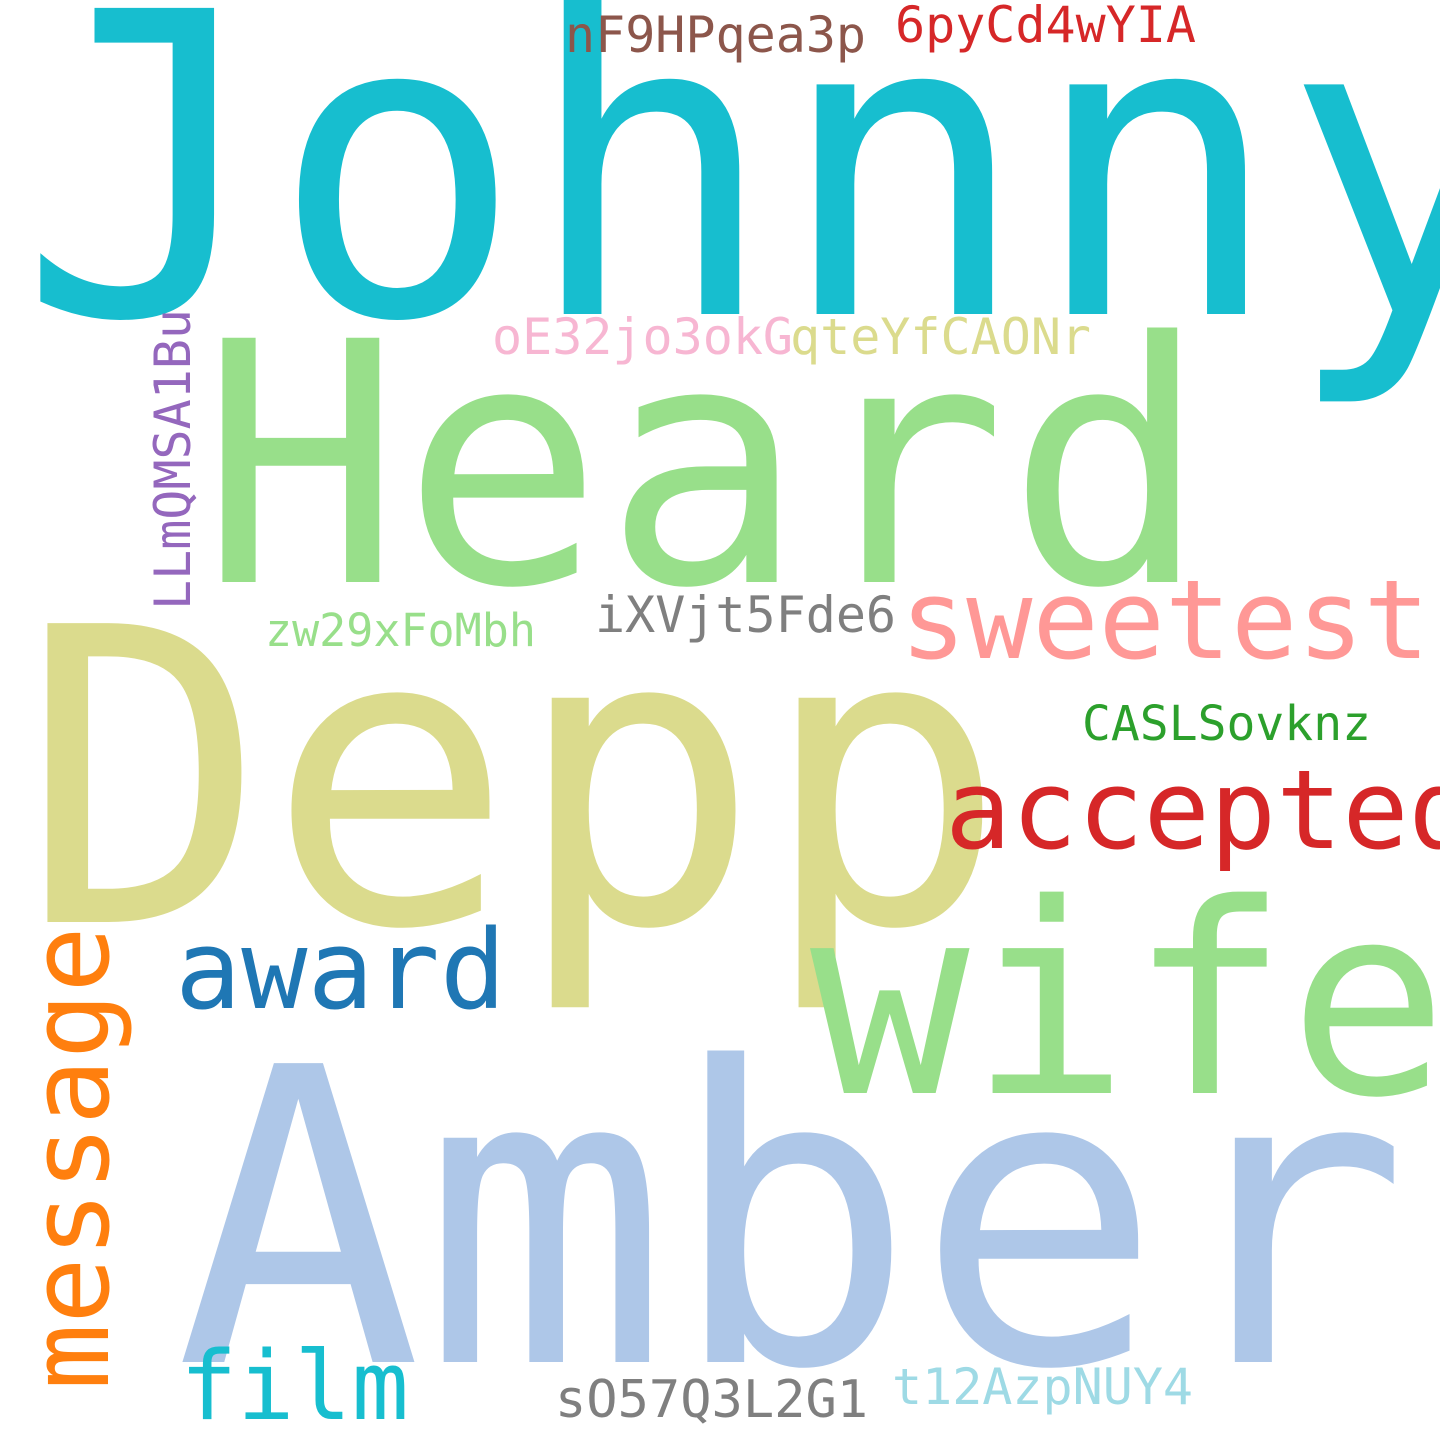 This screenshot has height=1440, width=1440. Describe the element at coordinates (400, 630) in the screenshot. I see `word-zw29xfombh: zw29xFoMbh` at that location.